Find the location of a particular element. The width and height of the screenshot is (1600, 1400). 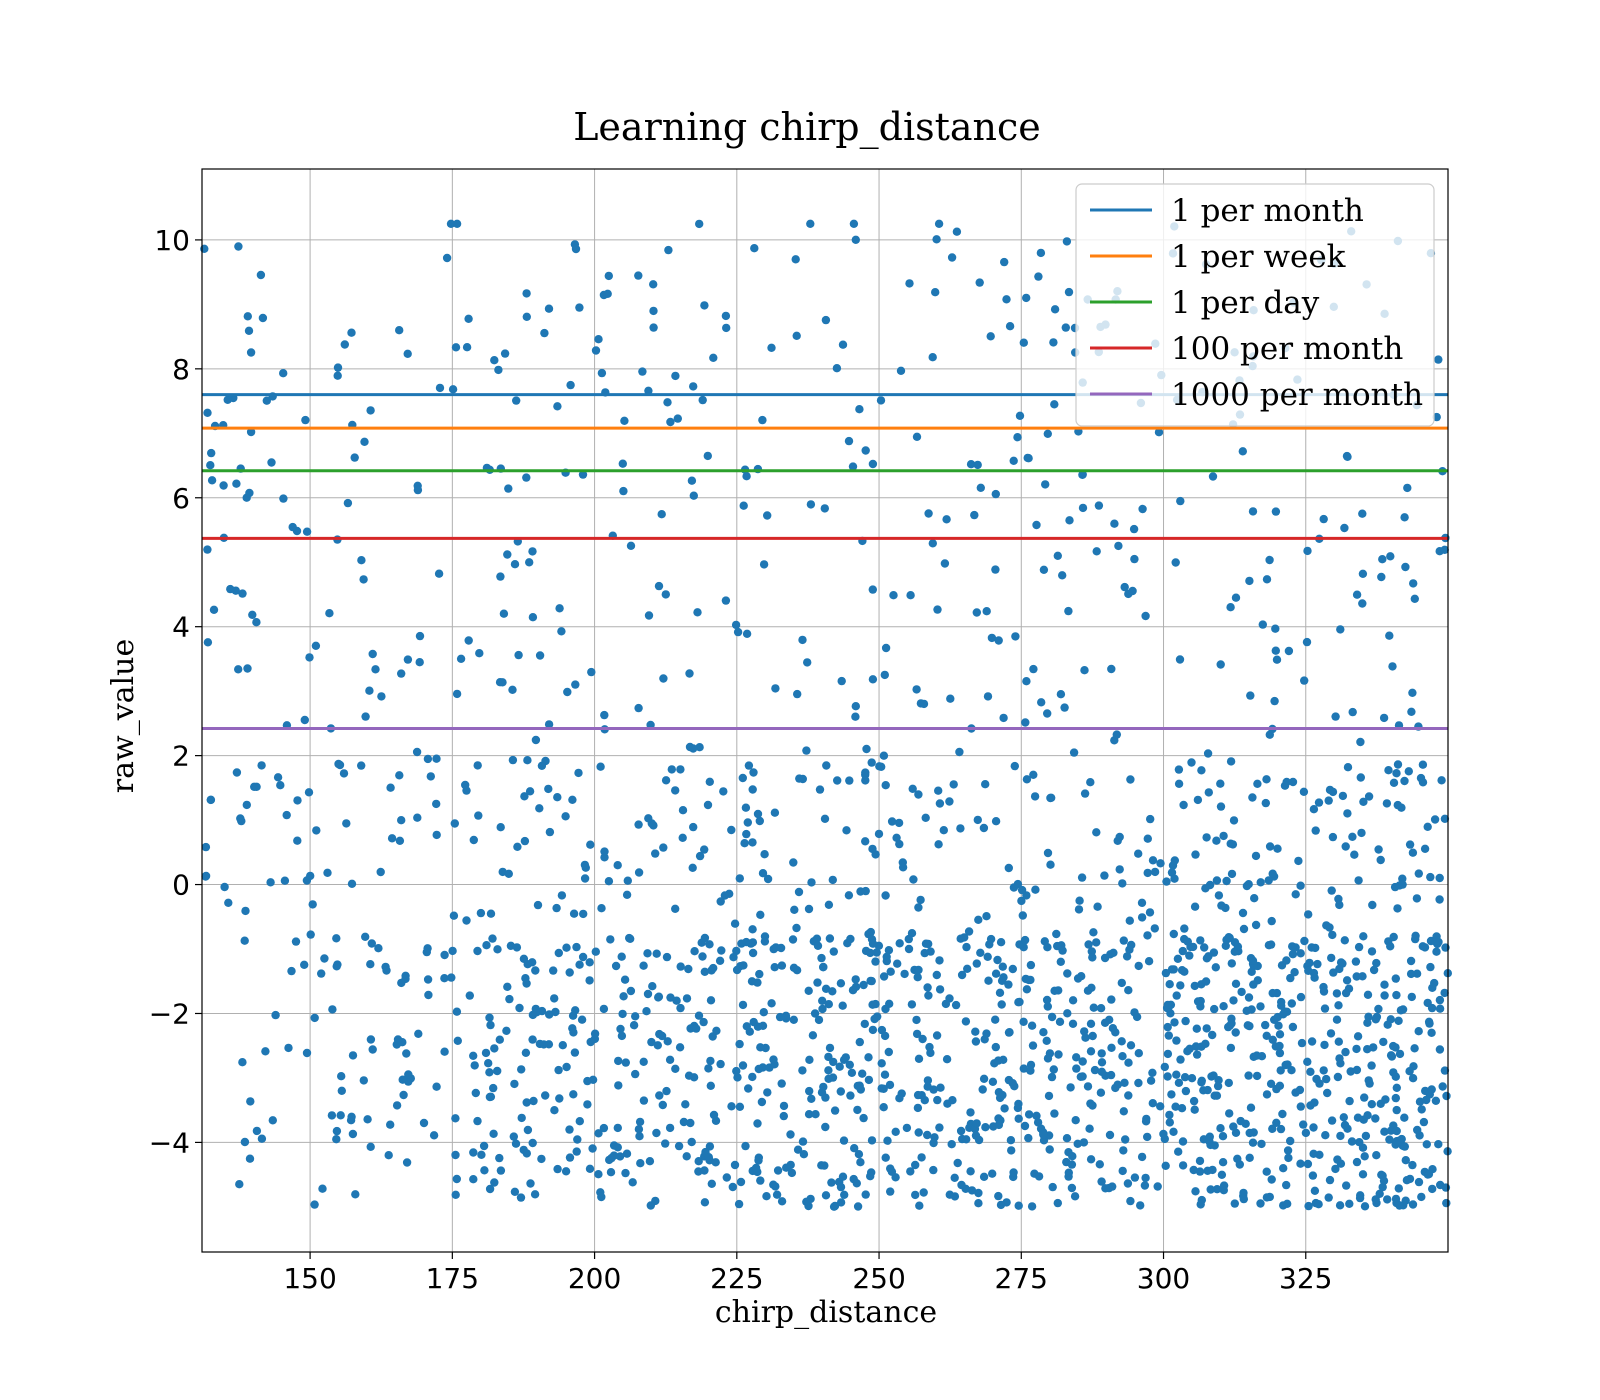

legend-label: 100 per month is located at coordinates (1287, 349).